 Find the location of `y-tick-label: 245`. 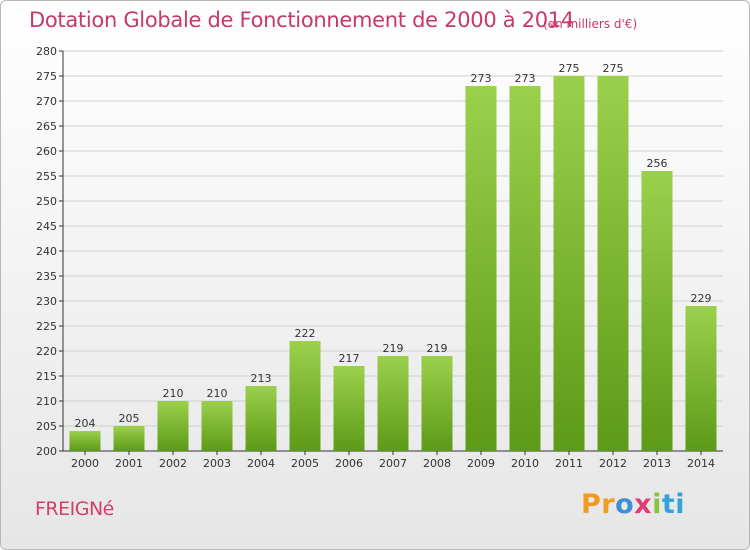

y-tick-label: 245 is located at coordinates (46, 226).